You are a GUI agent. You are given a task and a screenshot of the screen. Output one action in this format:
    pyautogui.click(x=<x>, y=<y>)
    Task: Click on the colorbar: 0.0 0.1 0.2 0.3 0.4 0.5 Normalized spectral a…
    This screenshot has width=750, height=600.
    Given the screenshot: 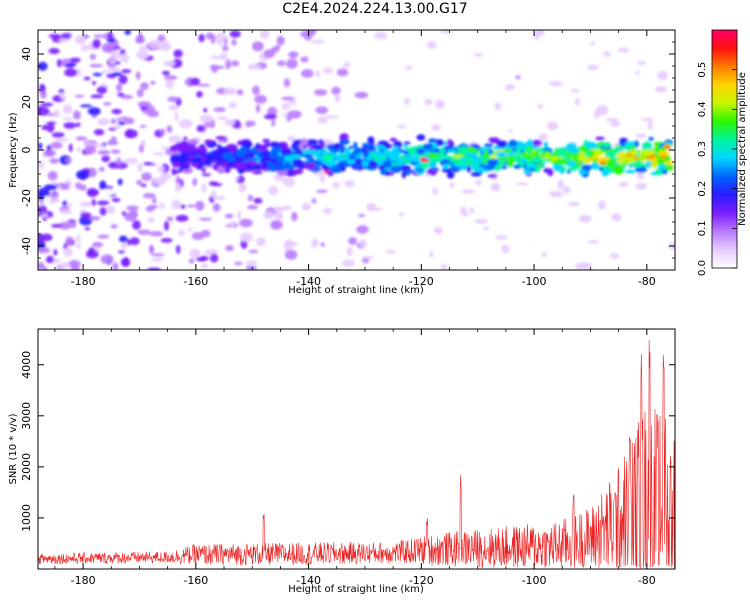 What is the action you would take?
    pyautogui.click(x=722, y=152)
    